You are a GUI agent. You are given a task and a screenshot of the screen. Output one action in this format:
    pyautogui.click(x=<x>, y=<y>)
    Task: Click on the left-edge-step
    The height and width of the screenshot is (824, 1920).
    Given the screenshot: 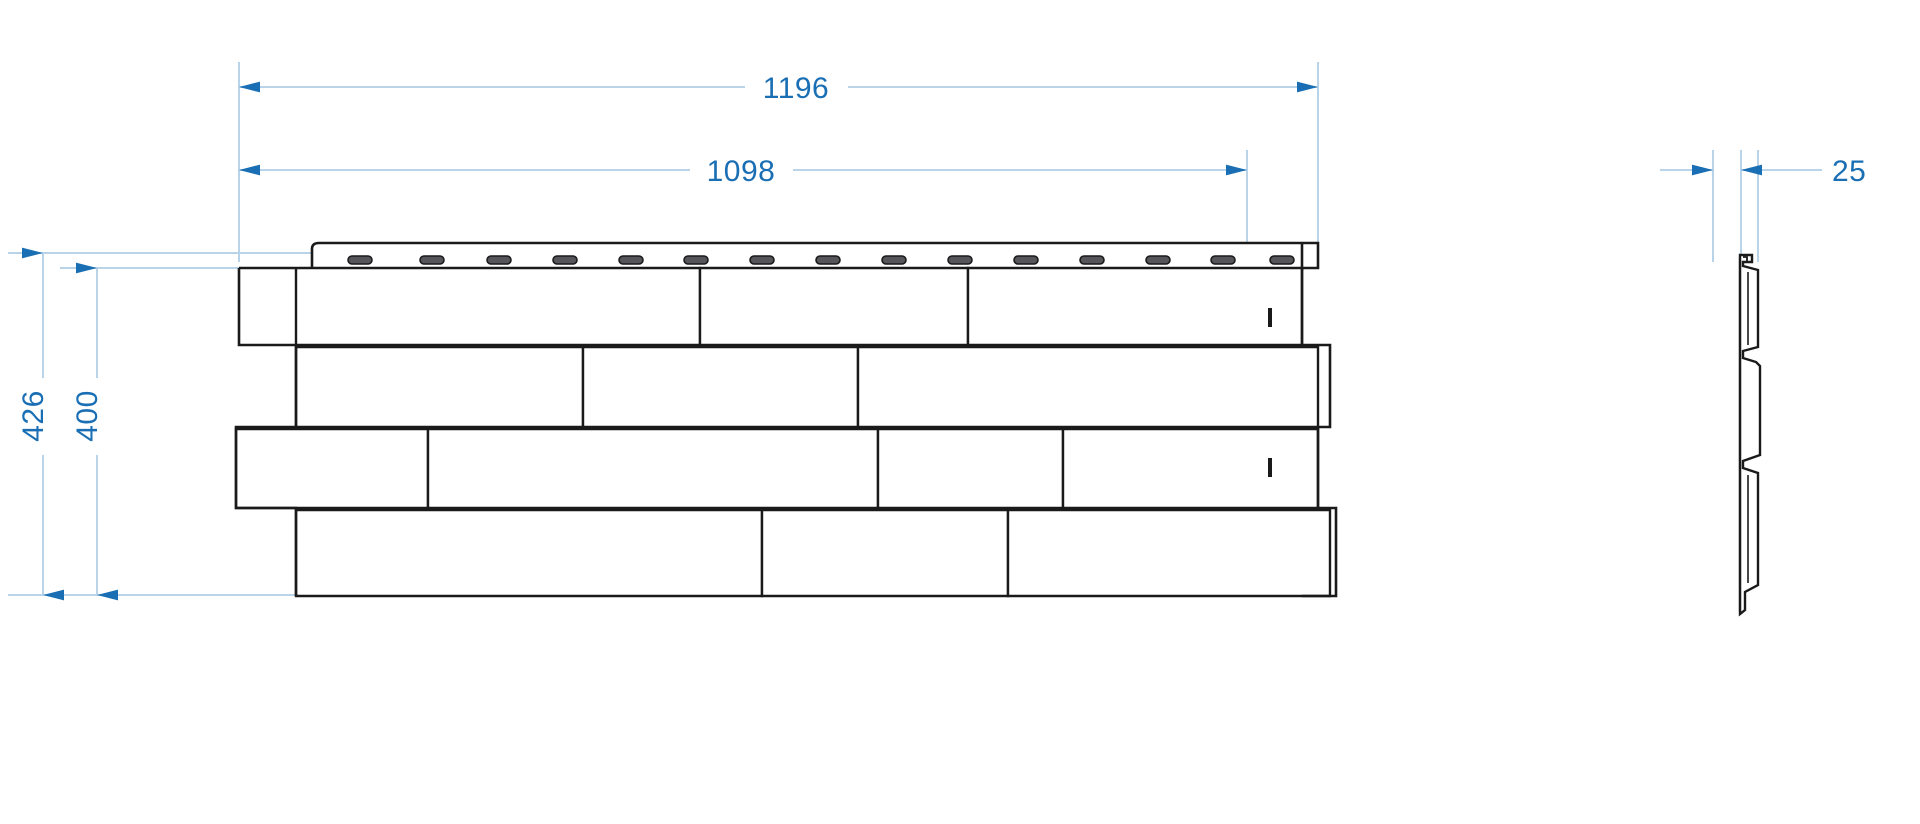 What is the action you would take?
    pyautogui.click(x=266, y=432)
    